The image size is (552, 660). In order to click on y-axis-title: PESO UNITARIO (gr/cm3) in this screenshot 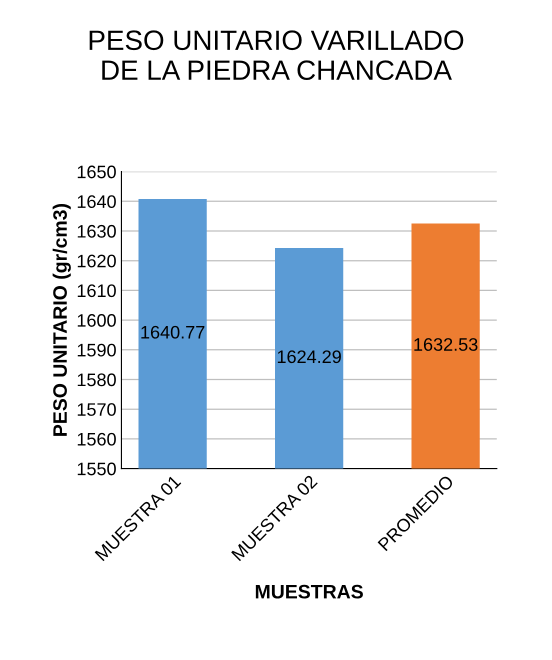, I will do `click(61, 320)`.